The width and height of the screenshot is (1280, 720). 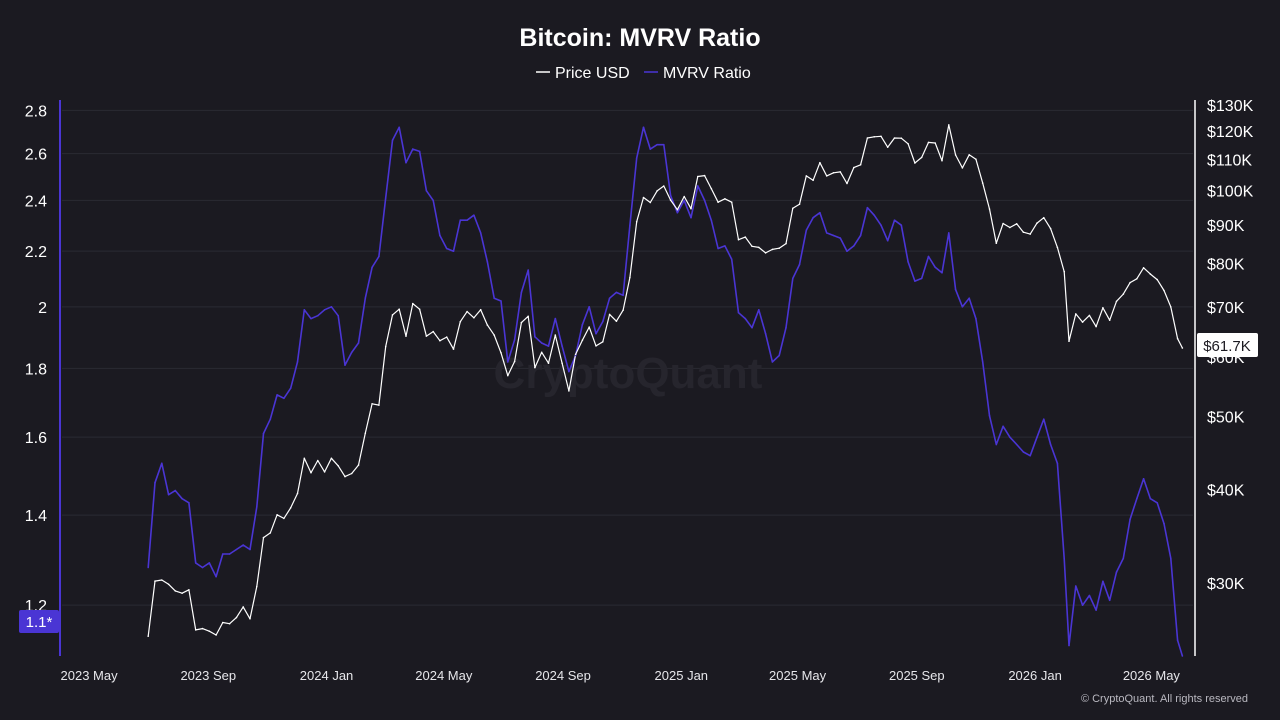 What do you see at coordinates (36, 369) in the screenshot?
I see `left-tick-label: 1.8` at bounding box center [36, 369].